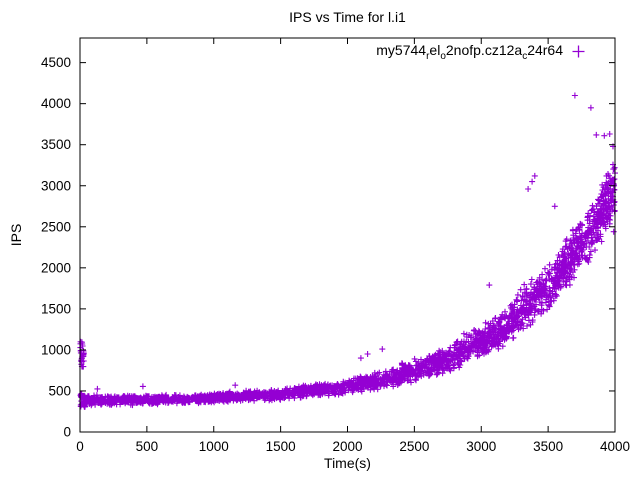 This screenshot has height=480, width=640. I want to click on legend-label-subscript: c, so click(525, 56).